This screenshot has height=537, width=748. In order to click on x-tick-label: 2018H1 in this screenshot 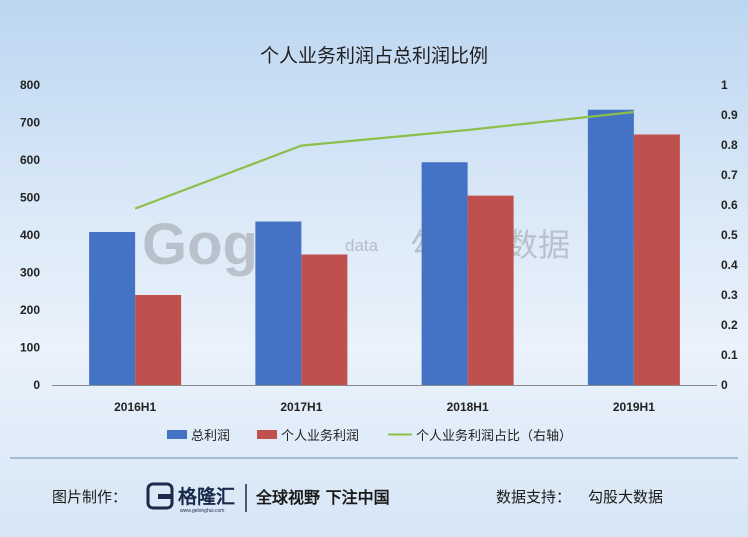, I will do `click(468, 407)`.